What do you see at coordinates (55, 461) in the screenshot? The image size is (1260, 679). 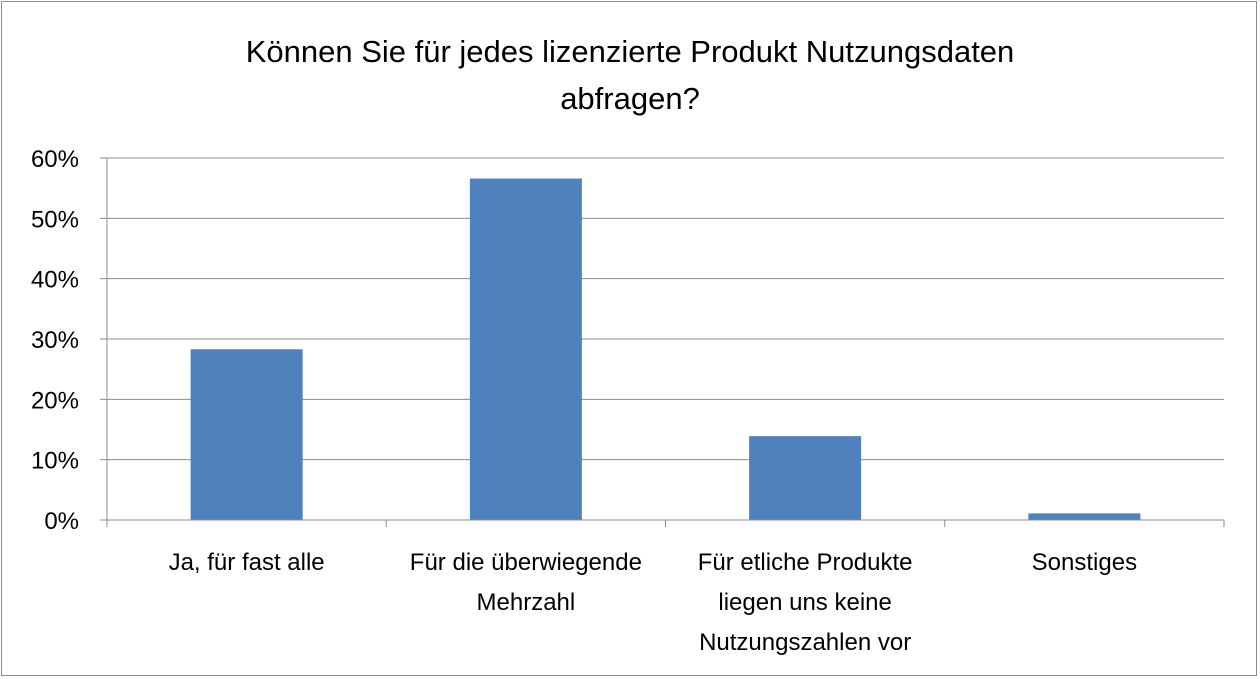 I see `y-tick-label: 10%` at bounding box center [55, 461].